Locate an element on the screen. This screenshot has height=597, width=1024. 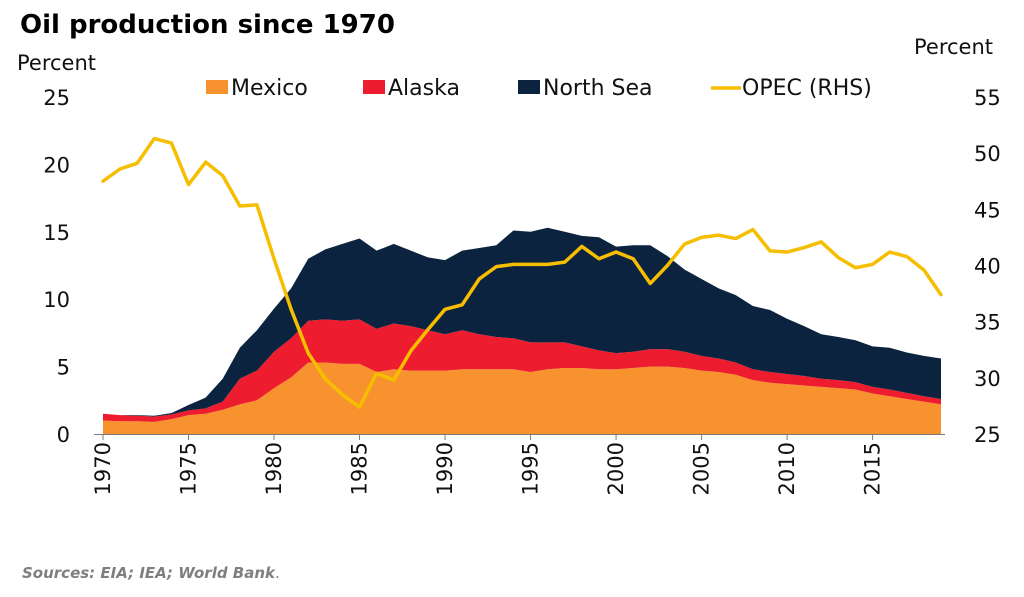
right-tick-label: 55 is located at coordinates (987, 98).